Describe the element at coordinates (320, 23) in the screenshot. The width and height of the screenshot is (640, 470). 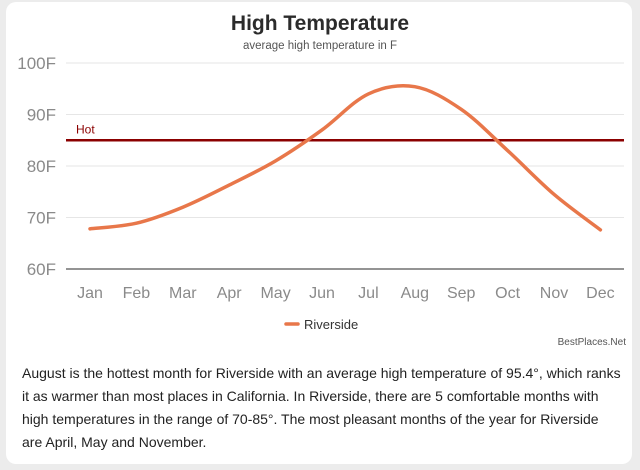
I see `chart-title: High Temperature` at that location.